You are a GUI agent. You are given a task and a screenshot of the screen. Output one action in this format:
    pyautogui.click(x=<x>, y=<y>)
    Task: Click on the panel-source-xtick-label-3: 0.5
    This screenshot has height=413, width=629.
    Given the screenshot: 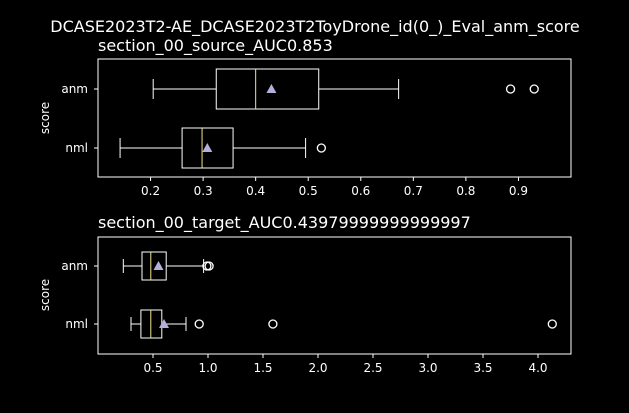 What is the action you would take?
    pyautogui.click(x=308, y=191)
    